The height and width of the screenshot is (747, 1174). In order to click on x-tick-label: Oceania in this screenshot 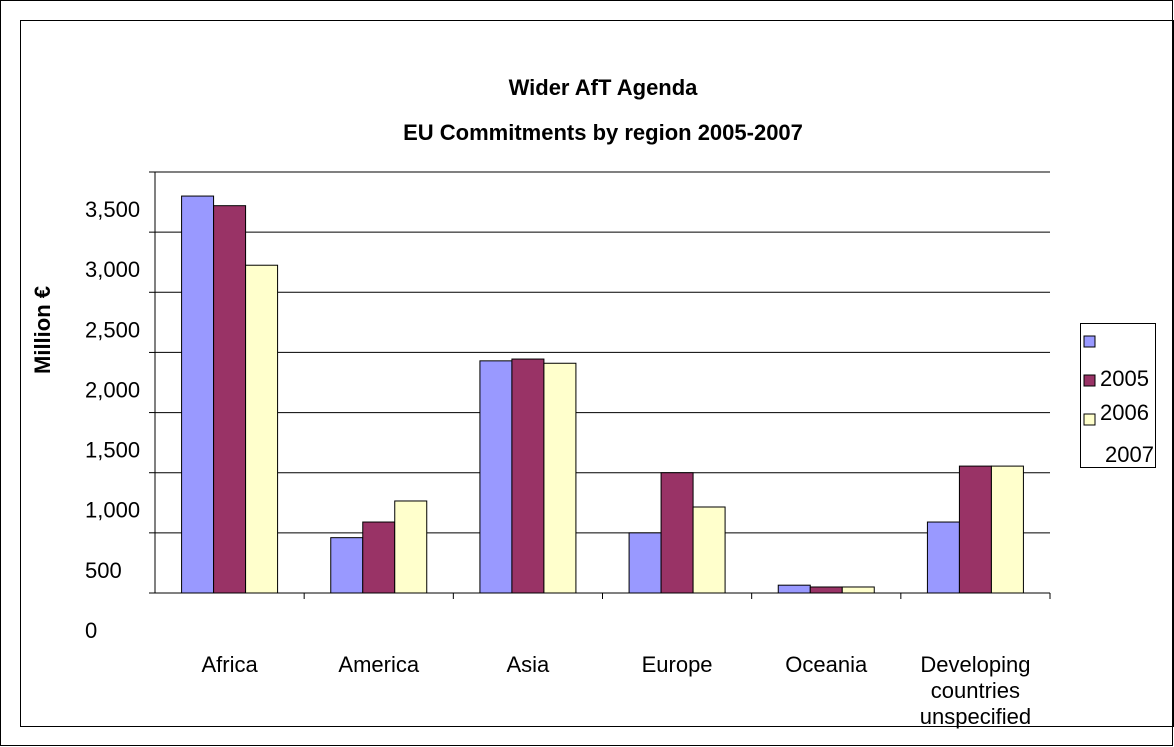, I will do `click(826, 664)`.